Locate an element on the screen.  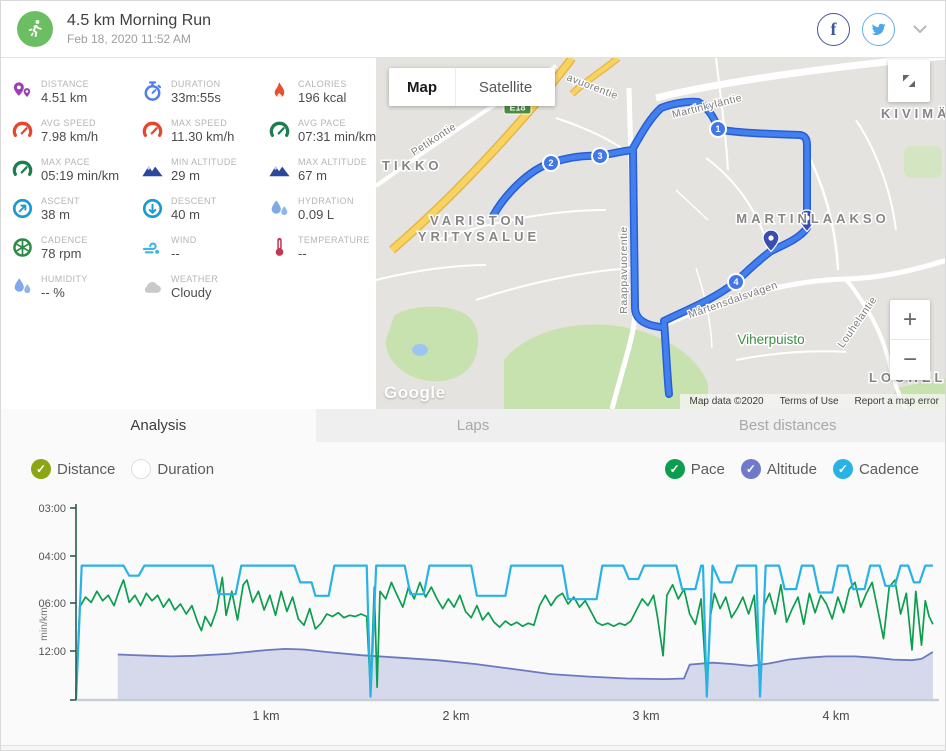
stat-item: WIND -- is located at coordinates (204, 247).